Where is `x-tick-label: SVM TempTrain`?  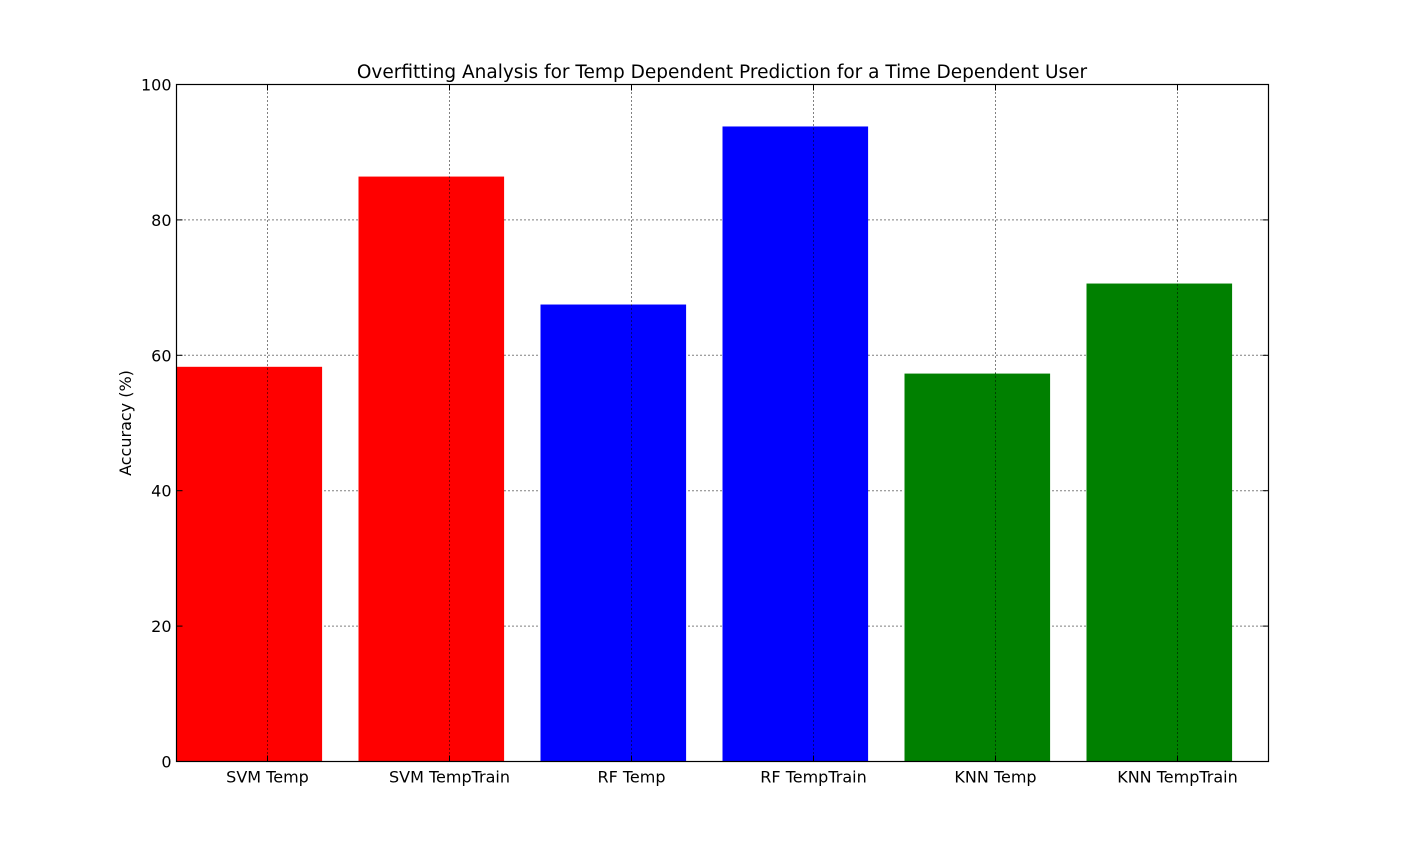 x-tick-label: SVM TempTrain is located at coordinates (449, 777).